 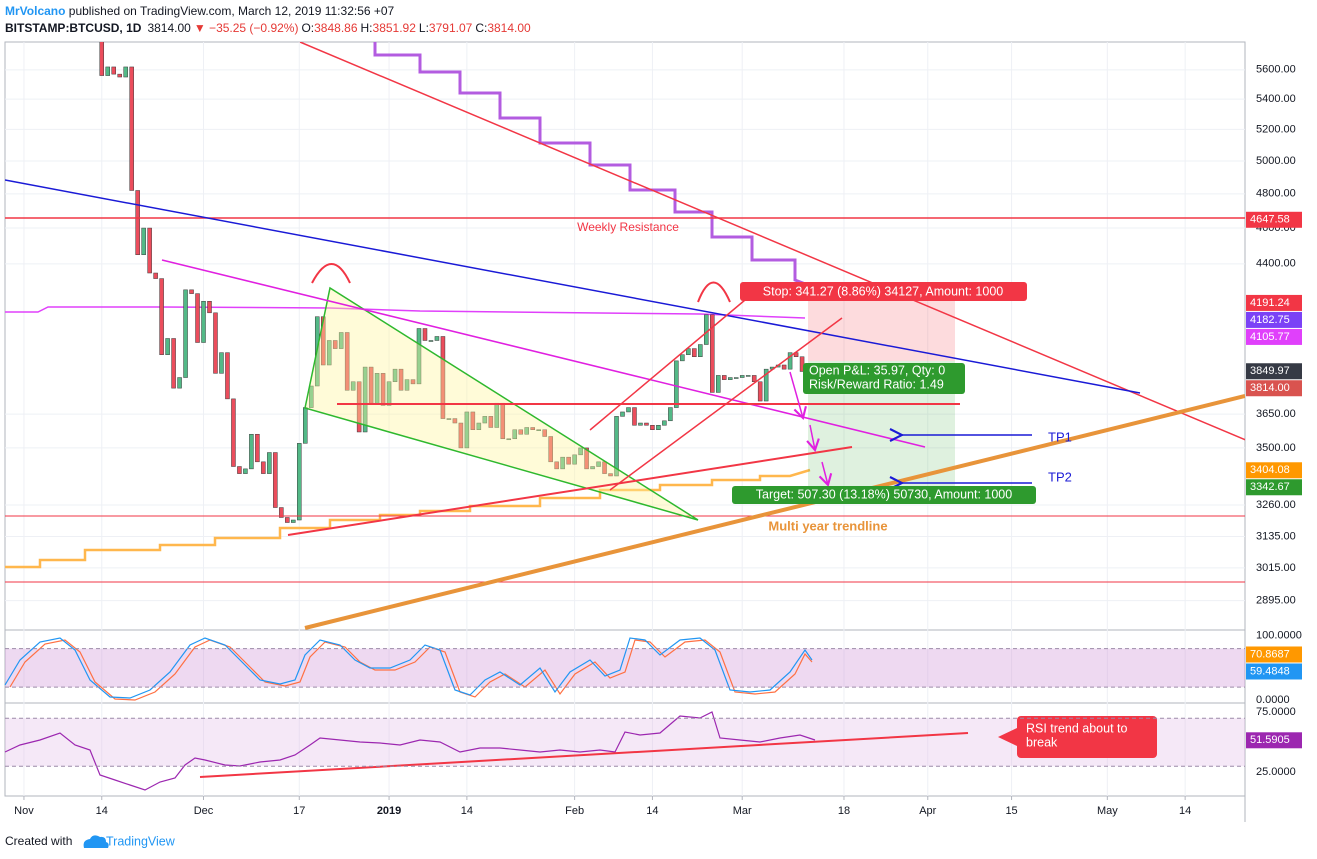 I want to click on ohlc-label: C:, so click(x=481, y=28).